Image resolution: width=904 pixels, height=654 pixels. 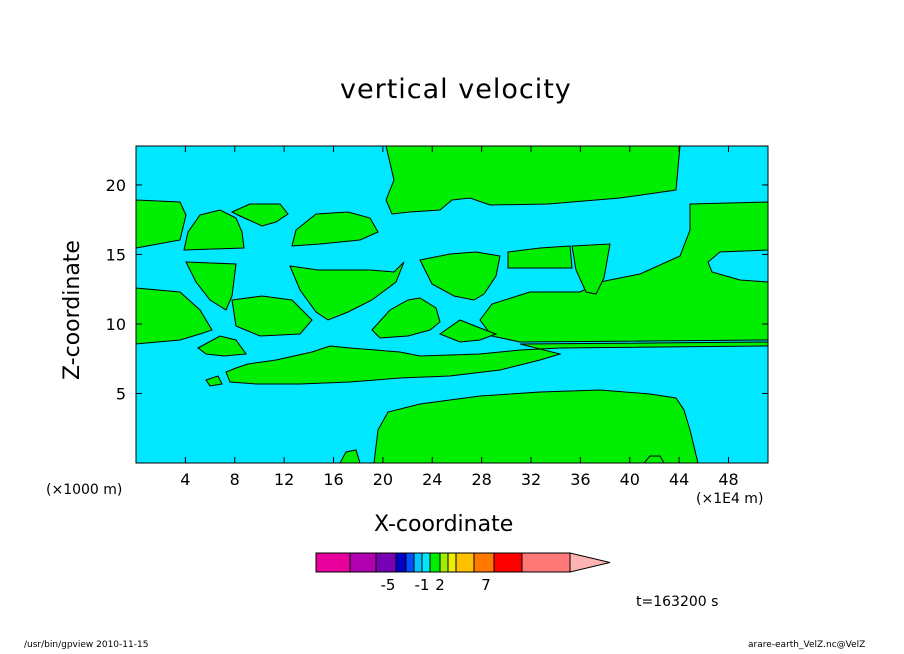 What do you see at coordinates (580, 479) in the screenshot?
I see `x-tick-label: 36` at bounding box center [580, 479].